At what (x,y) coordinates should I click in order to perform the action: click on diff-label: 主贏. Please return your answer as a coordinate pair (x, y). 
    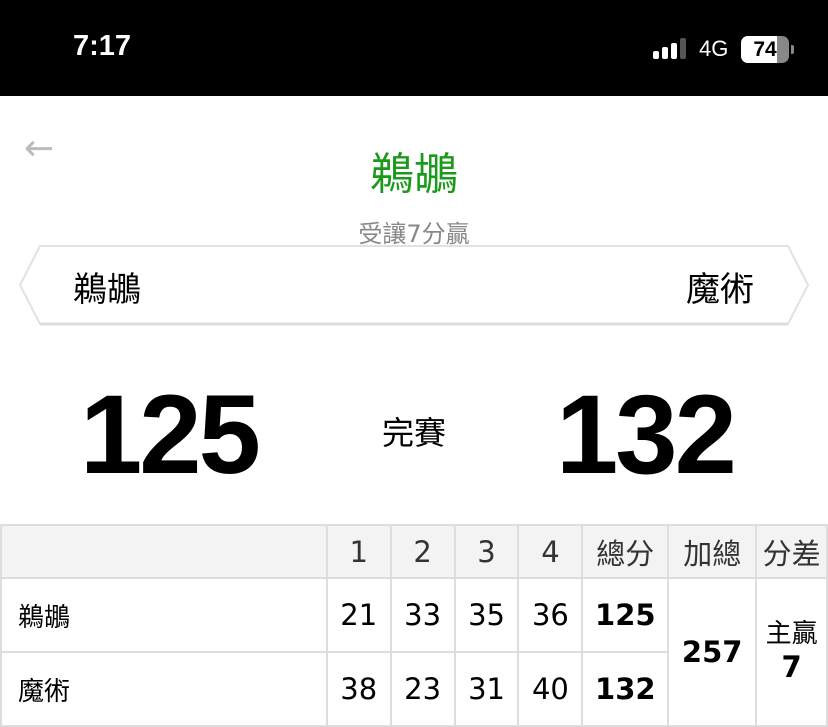
    Looking at the image, I should click on (791, 634).